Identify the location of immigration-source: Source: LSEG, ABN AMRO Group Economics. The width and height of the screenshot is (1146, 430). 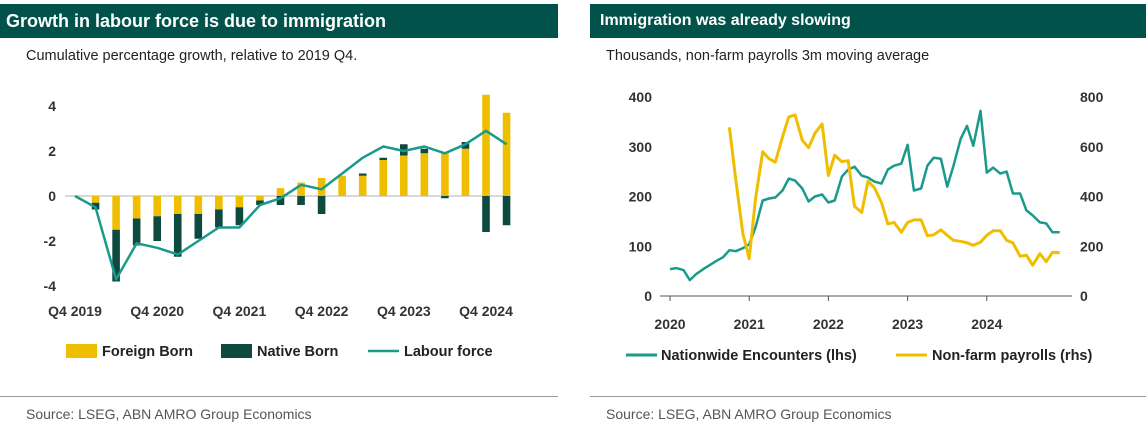
(749, 414).